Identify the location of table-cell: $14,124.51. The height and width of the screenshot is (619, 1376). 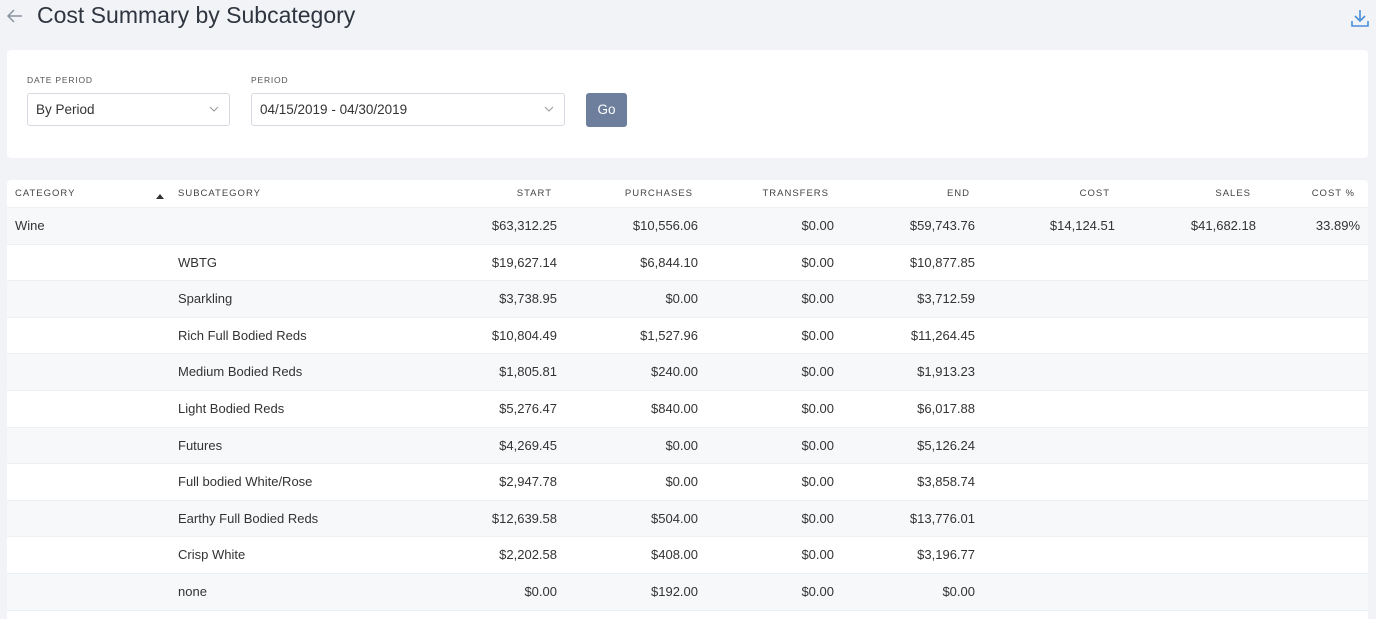
(1082, 225).